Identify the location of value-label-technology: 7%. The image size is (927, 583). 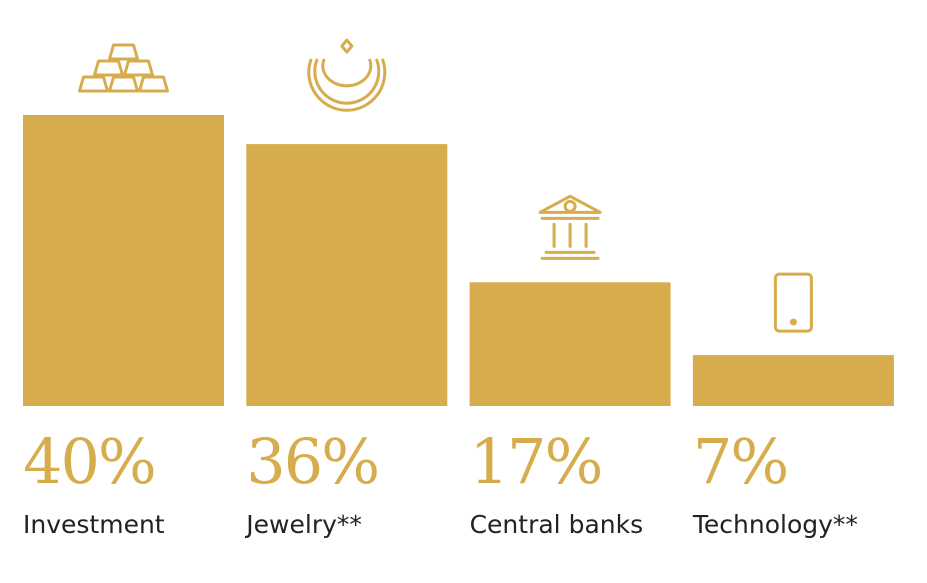
(740, 461).